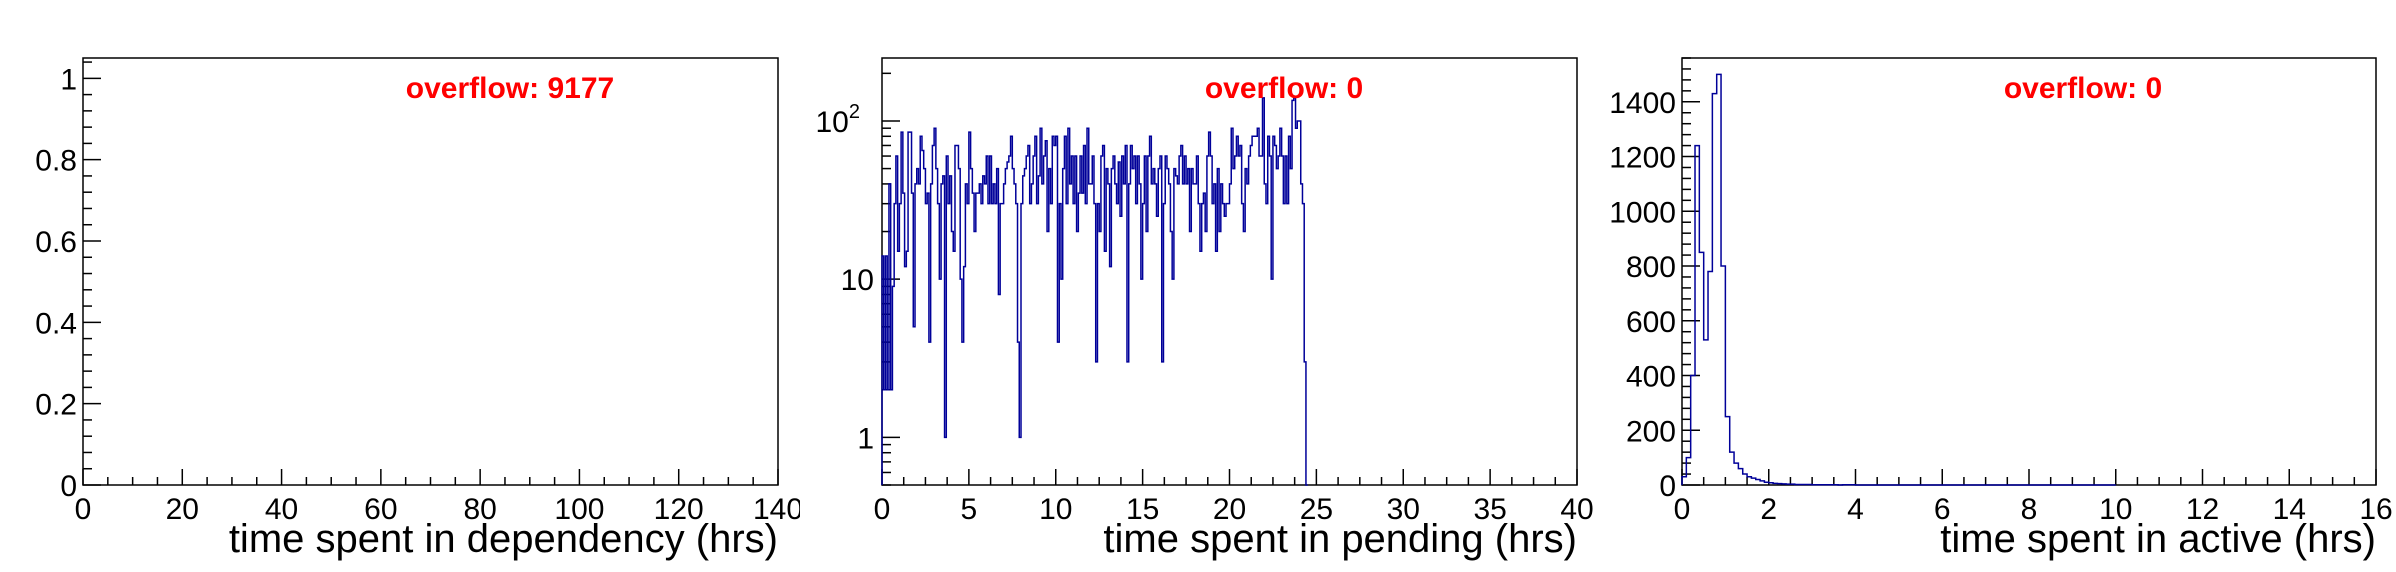 The image size is (2396, 572). What do you see at coordinates (1489, 509) in the screenshot?
I see `x-tick-label: 35` at bounding box center [1489, 509].